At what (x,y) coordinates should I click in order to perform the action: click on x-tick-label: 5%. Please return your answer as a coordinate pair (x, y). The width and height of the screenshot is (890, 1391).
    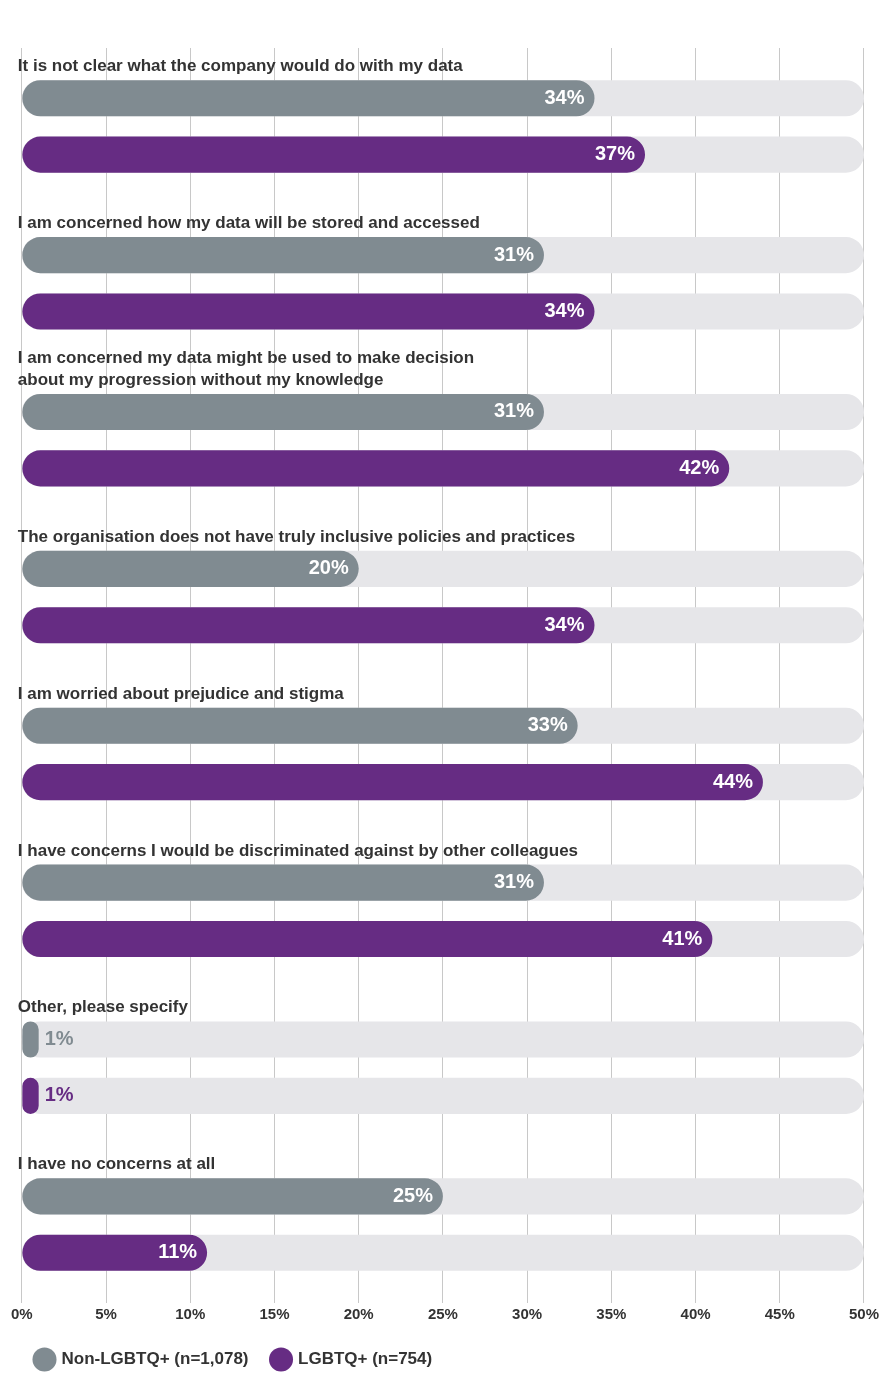
    Looking at the image, I should click on (106, 1314).